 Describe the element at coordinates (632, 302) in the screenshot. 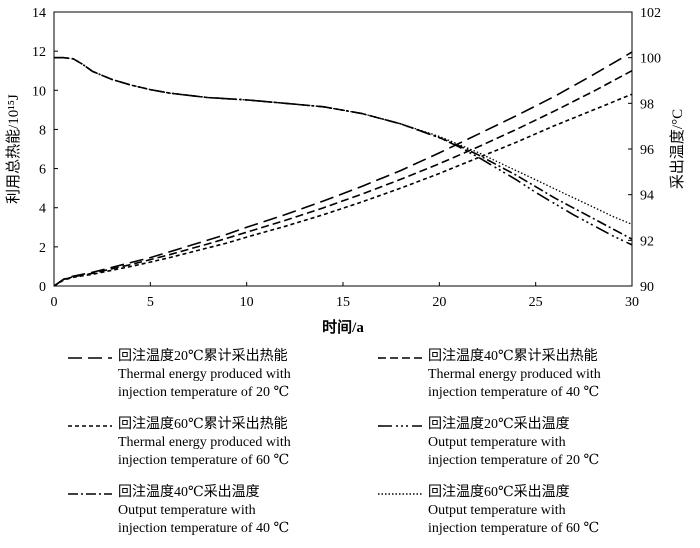

I see `x-tick-label: 30` at that location.